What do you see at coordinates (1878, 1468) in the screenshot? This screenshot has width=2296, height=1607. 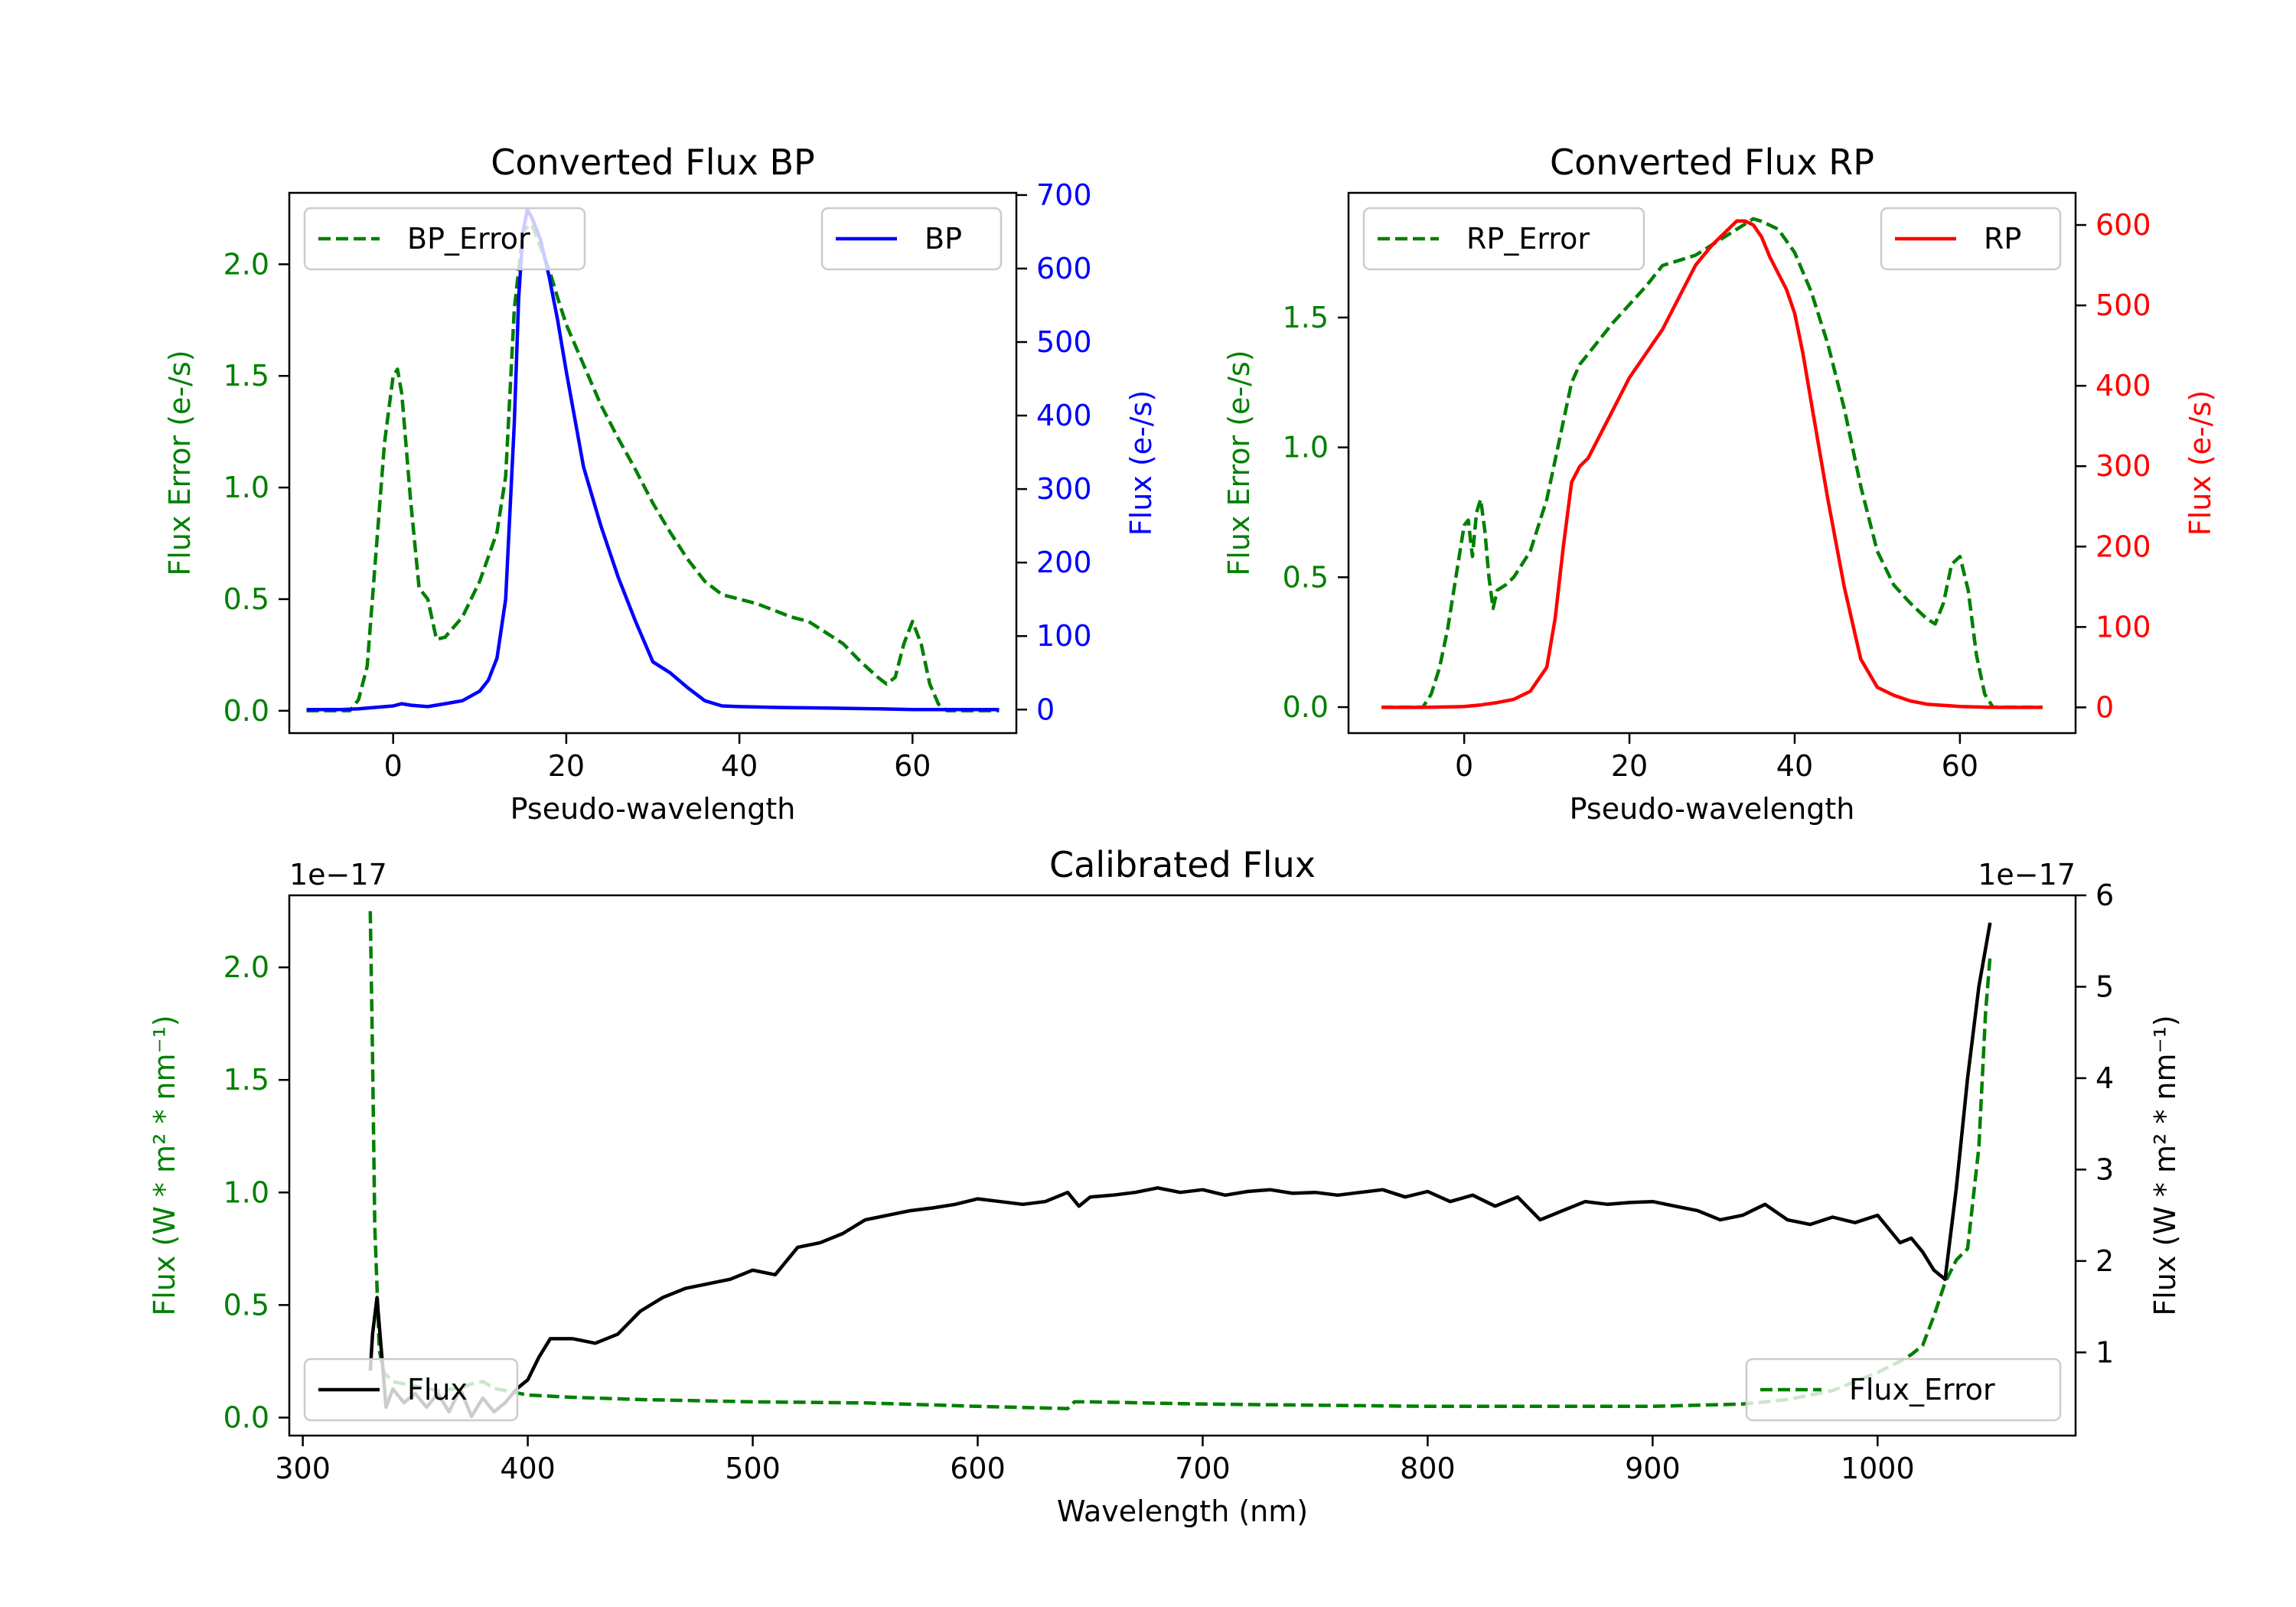 I see `x-tick-label: 1000` at bounding box center [1878, 1468].